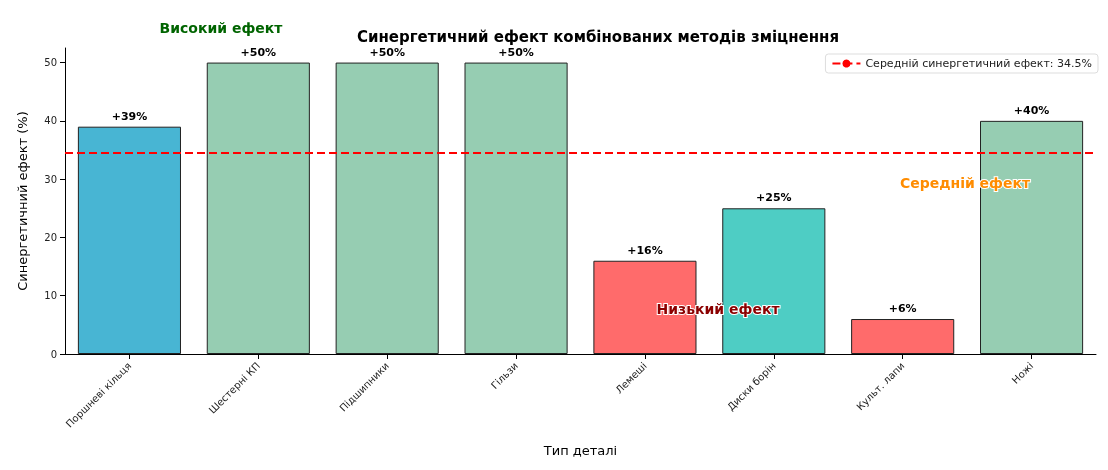 This screenshot has width=1108, height=470. What do you see at coordinates (50, 296) in the screenshot?
I see `y-tick-label: 10` at bounding box center [50, 296].